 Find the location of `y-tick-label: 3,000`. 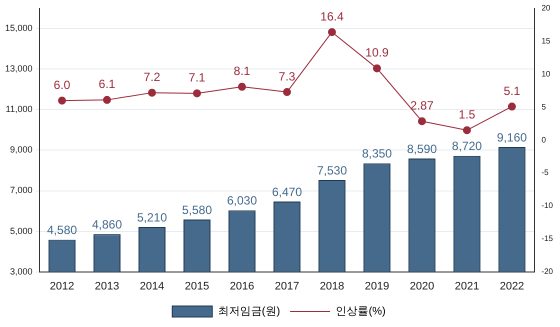

y-tick-label: 3,000 is located at coordinates (21, 271).